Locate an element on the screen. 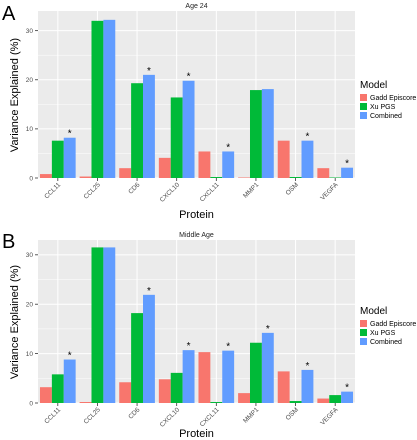 Image resolution: width=417 pixels, height=440 pixels. panel-label: B is located at coordinates (8, 242).